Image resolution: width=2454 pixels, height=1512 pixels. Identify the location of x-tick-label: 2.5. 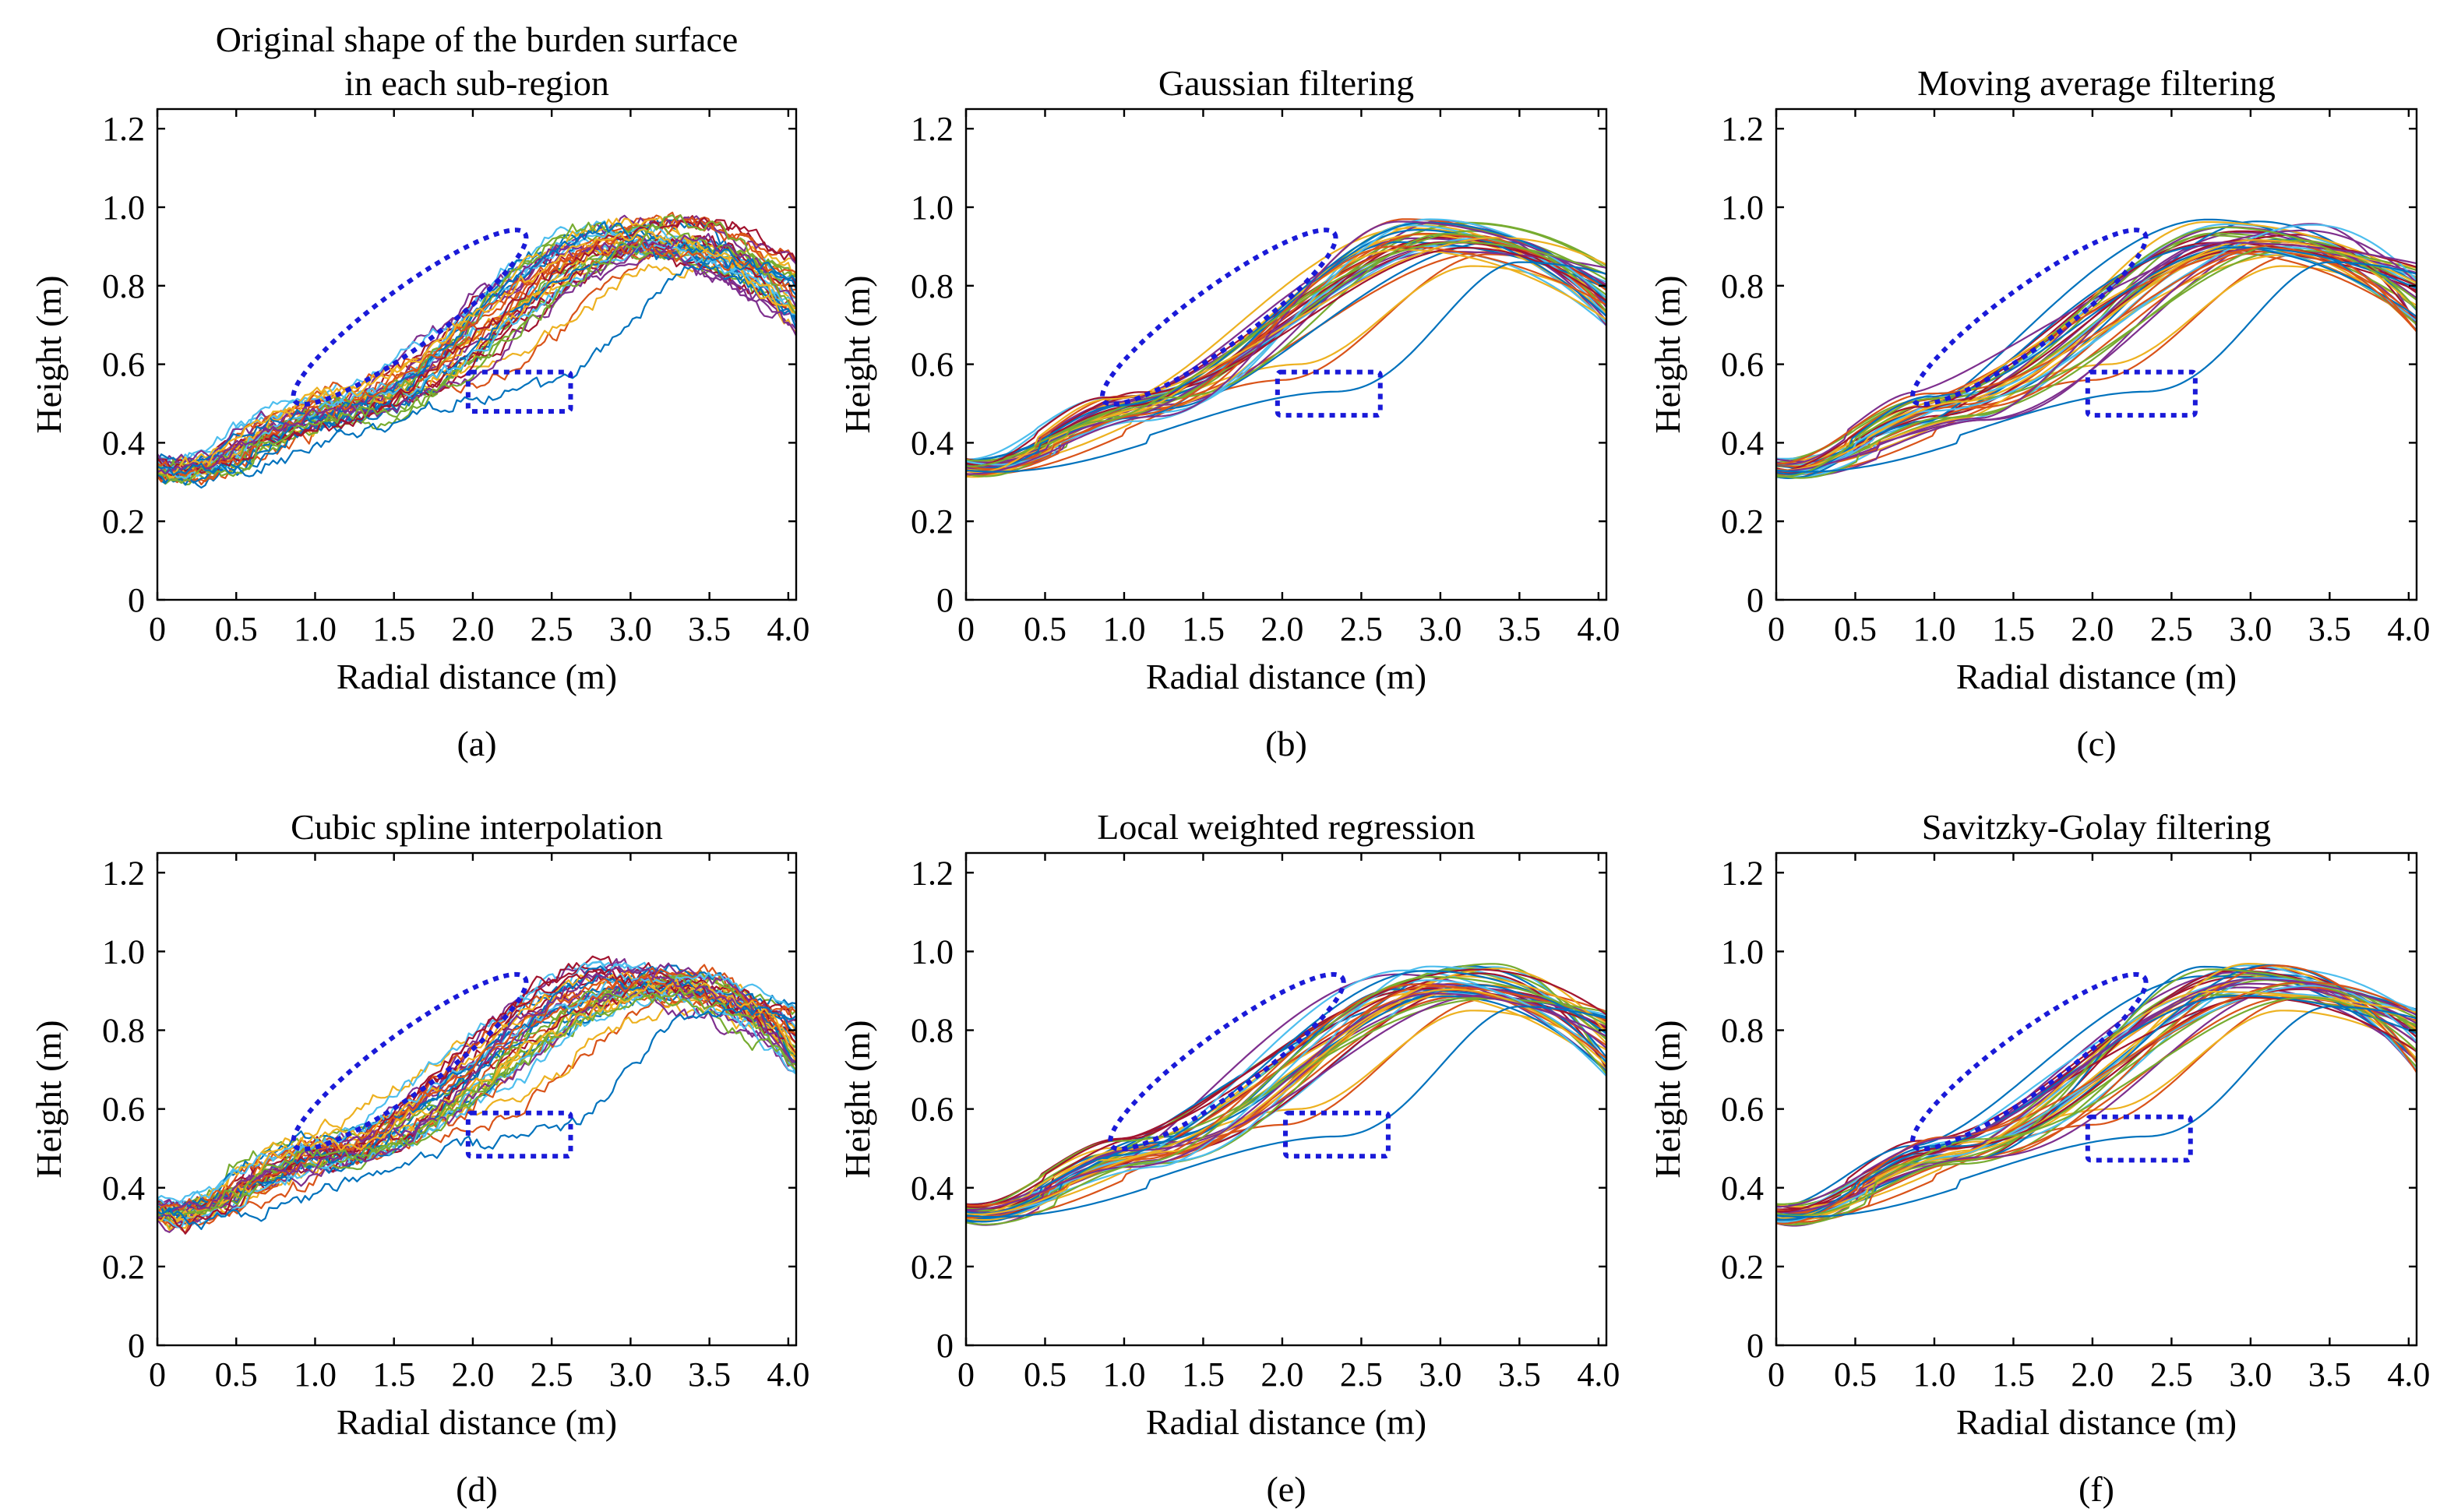
(1361, 1375).